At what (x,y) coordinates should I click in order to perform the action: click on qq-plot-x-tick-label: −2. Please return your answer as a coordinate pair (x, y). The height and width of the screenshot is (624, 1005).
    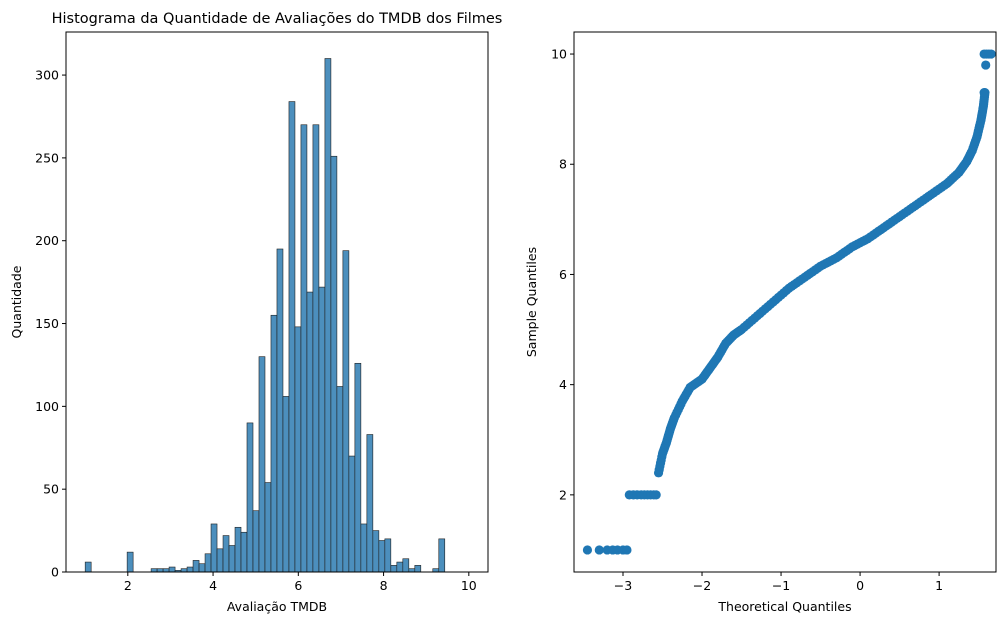
    Looking at the image, I should click on (702, 585).